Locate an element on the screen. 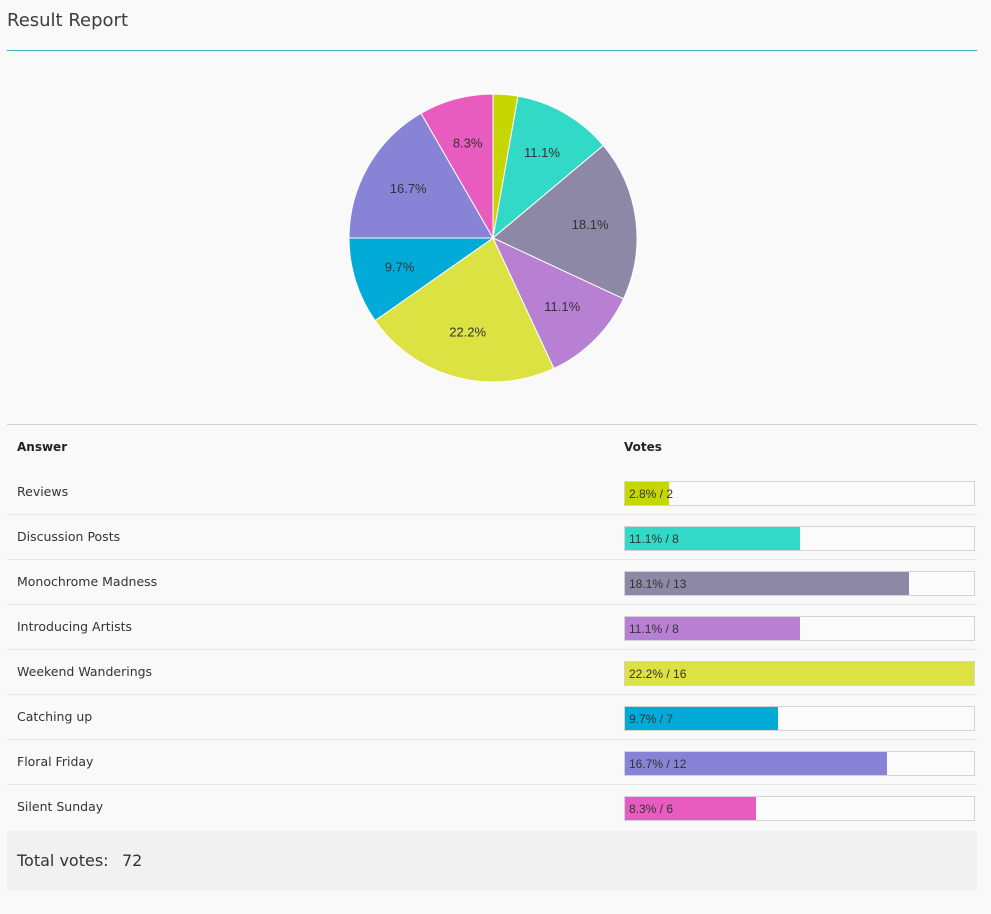 The image size is (991, 914). vote-bar: 16.7% / 12 is located at coordinates (799, 763).